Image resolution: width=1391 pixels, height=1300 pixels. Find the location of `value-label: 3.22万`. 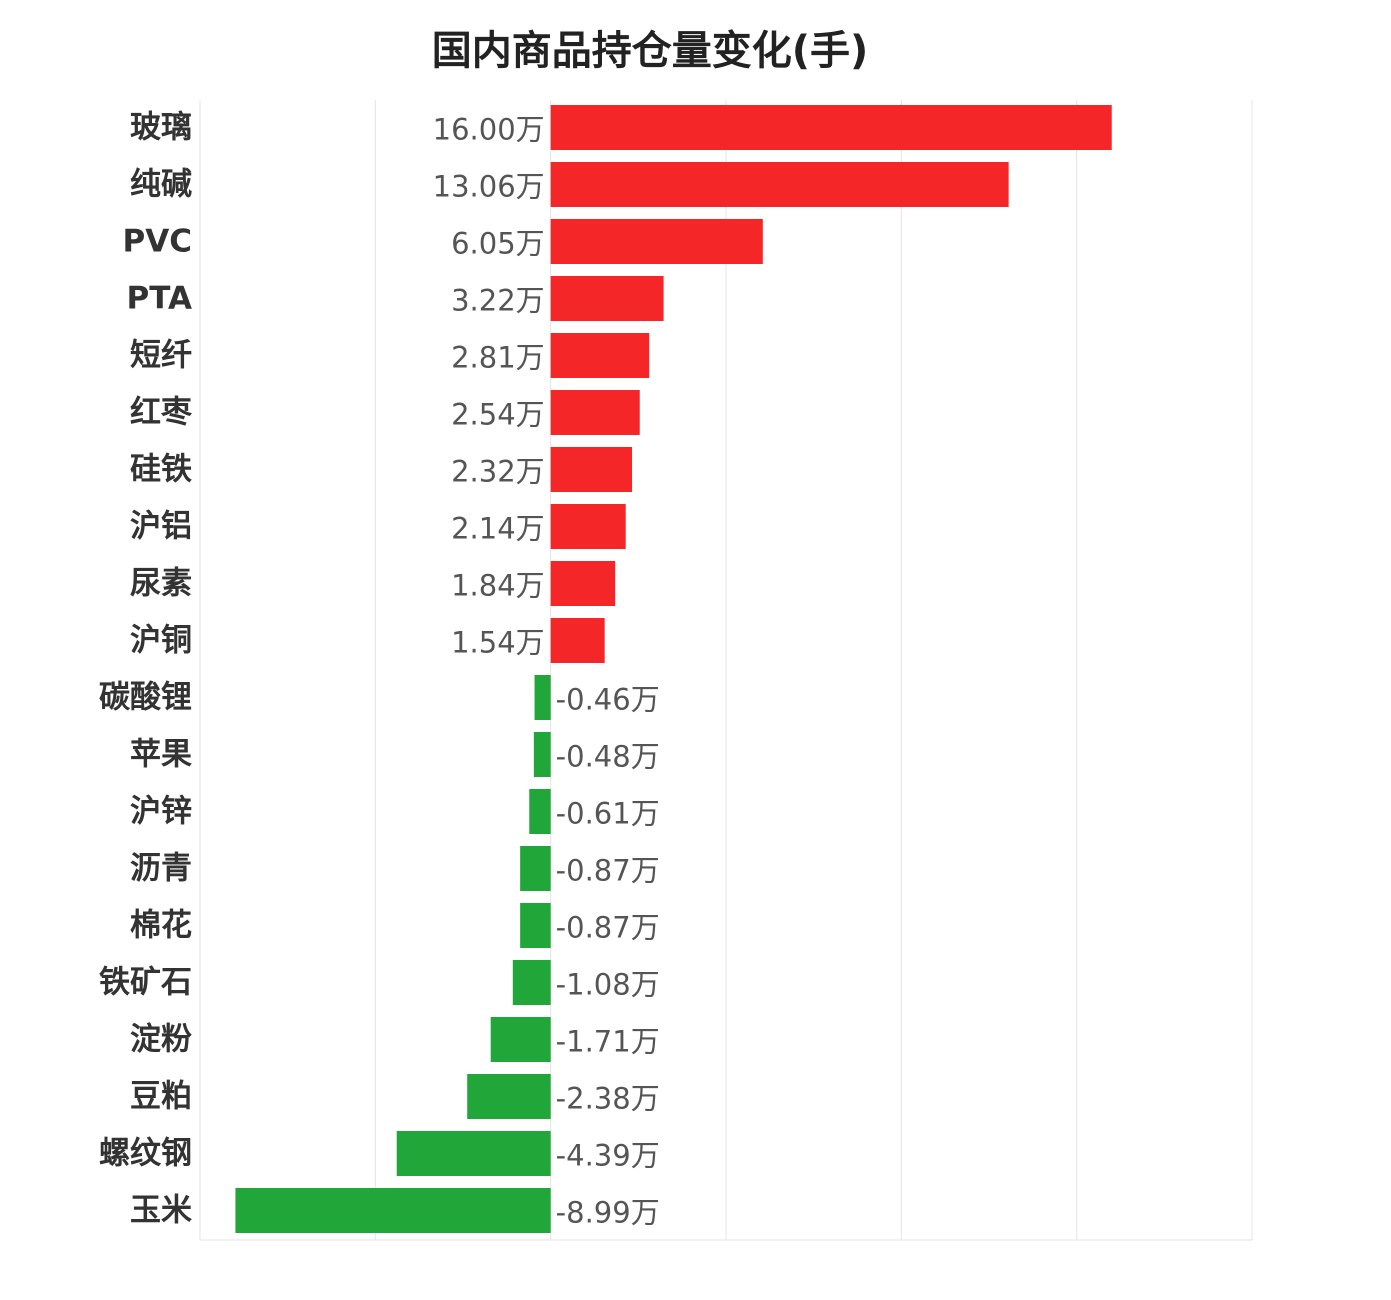

value-label: 3.22万 is located at coordinates (498, 301).